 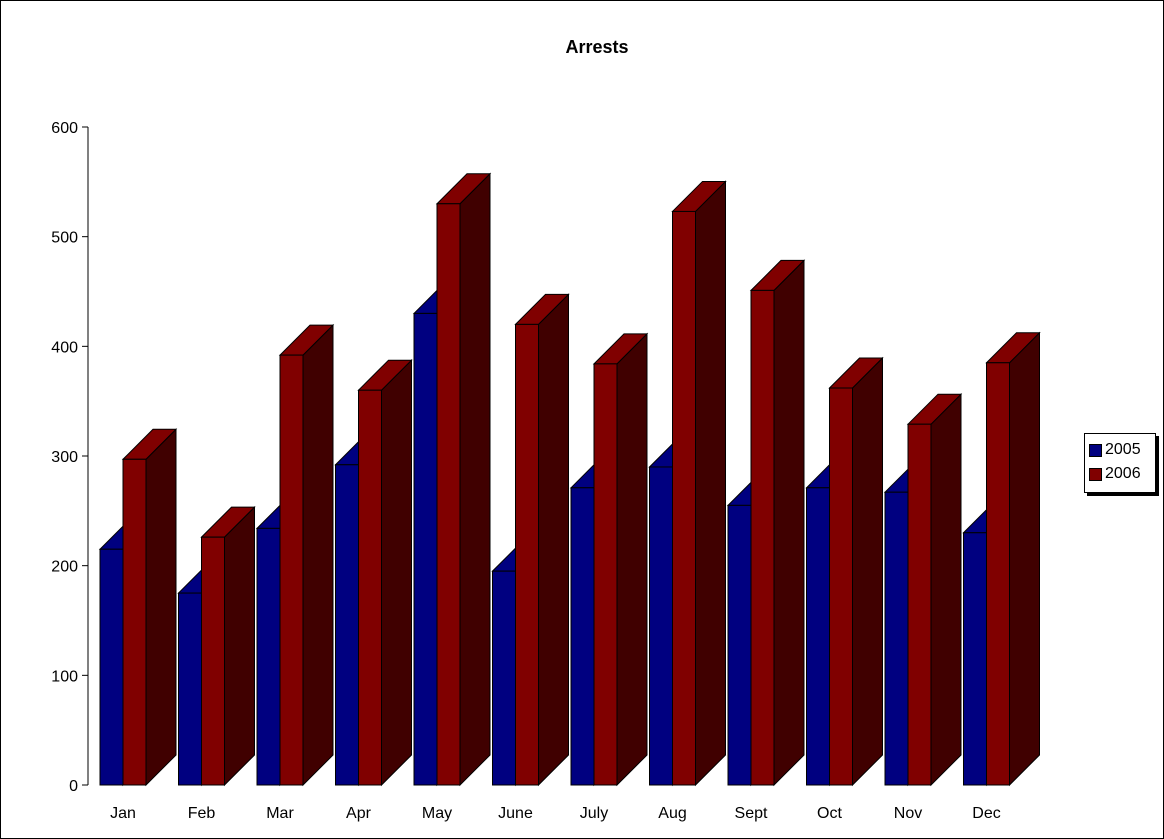 I want to click on y-tick-label: 500, so click(x=64, y=238).